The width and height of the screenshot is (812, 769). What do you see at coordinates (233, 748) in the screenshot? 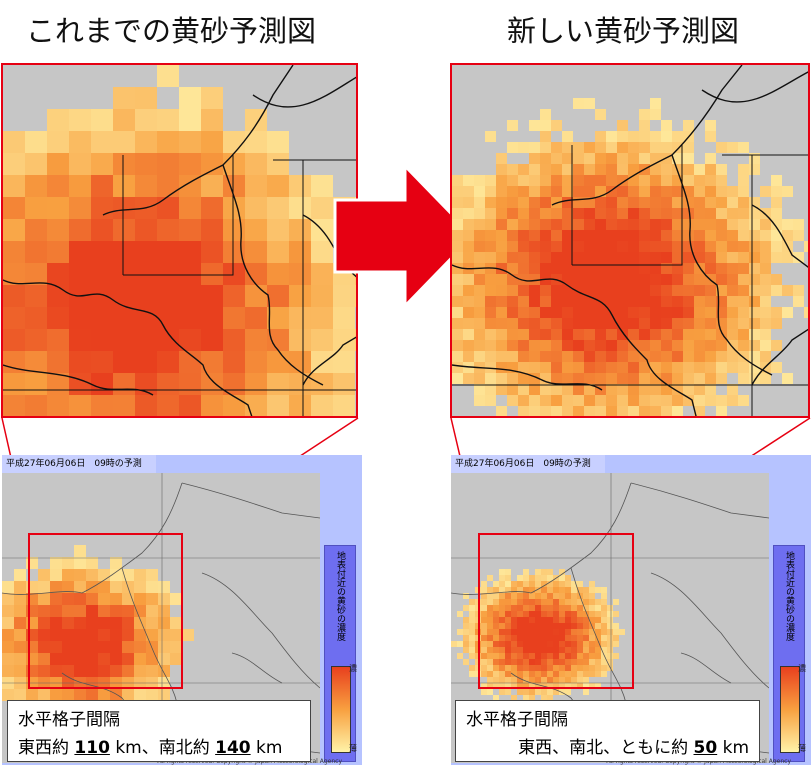
I see `ns-value: 140` at bounding box center [233, 748].